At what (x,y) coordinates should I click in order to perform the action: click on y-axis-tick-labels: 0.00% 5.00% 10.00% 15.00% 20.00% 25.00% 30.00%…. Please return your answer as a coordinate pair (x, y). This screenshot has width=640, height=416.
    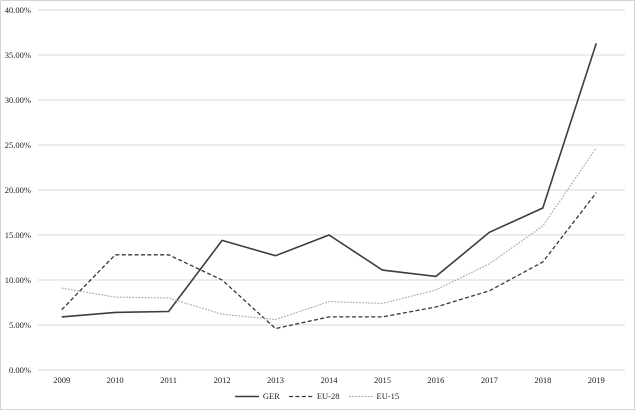
    Looking at the image, I should click on (18, 190).